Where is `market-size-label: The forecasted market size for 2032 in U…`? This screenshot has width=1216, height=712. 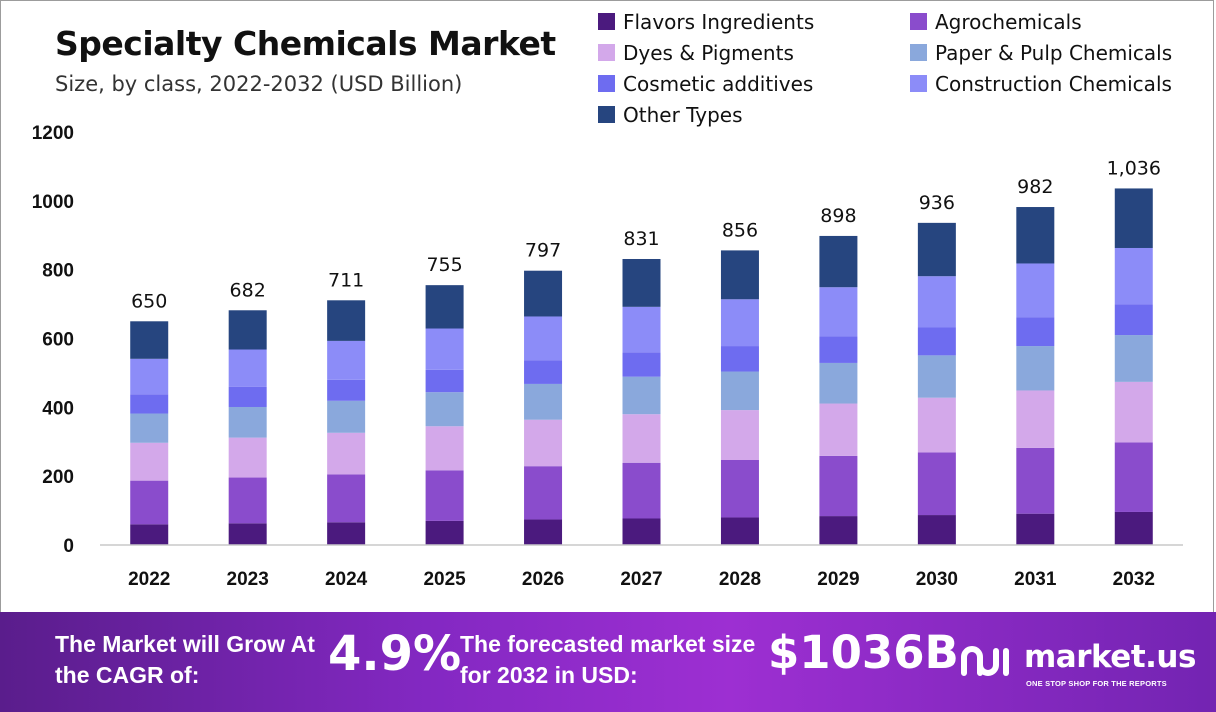 market-size-label: The forecasted market size for 2032 in U… is located at coordinates (608, 659).